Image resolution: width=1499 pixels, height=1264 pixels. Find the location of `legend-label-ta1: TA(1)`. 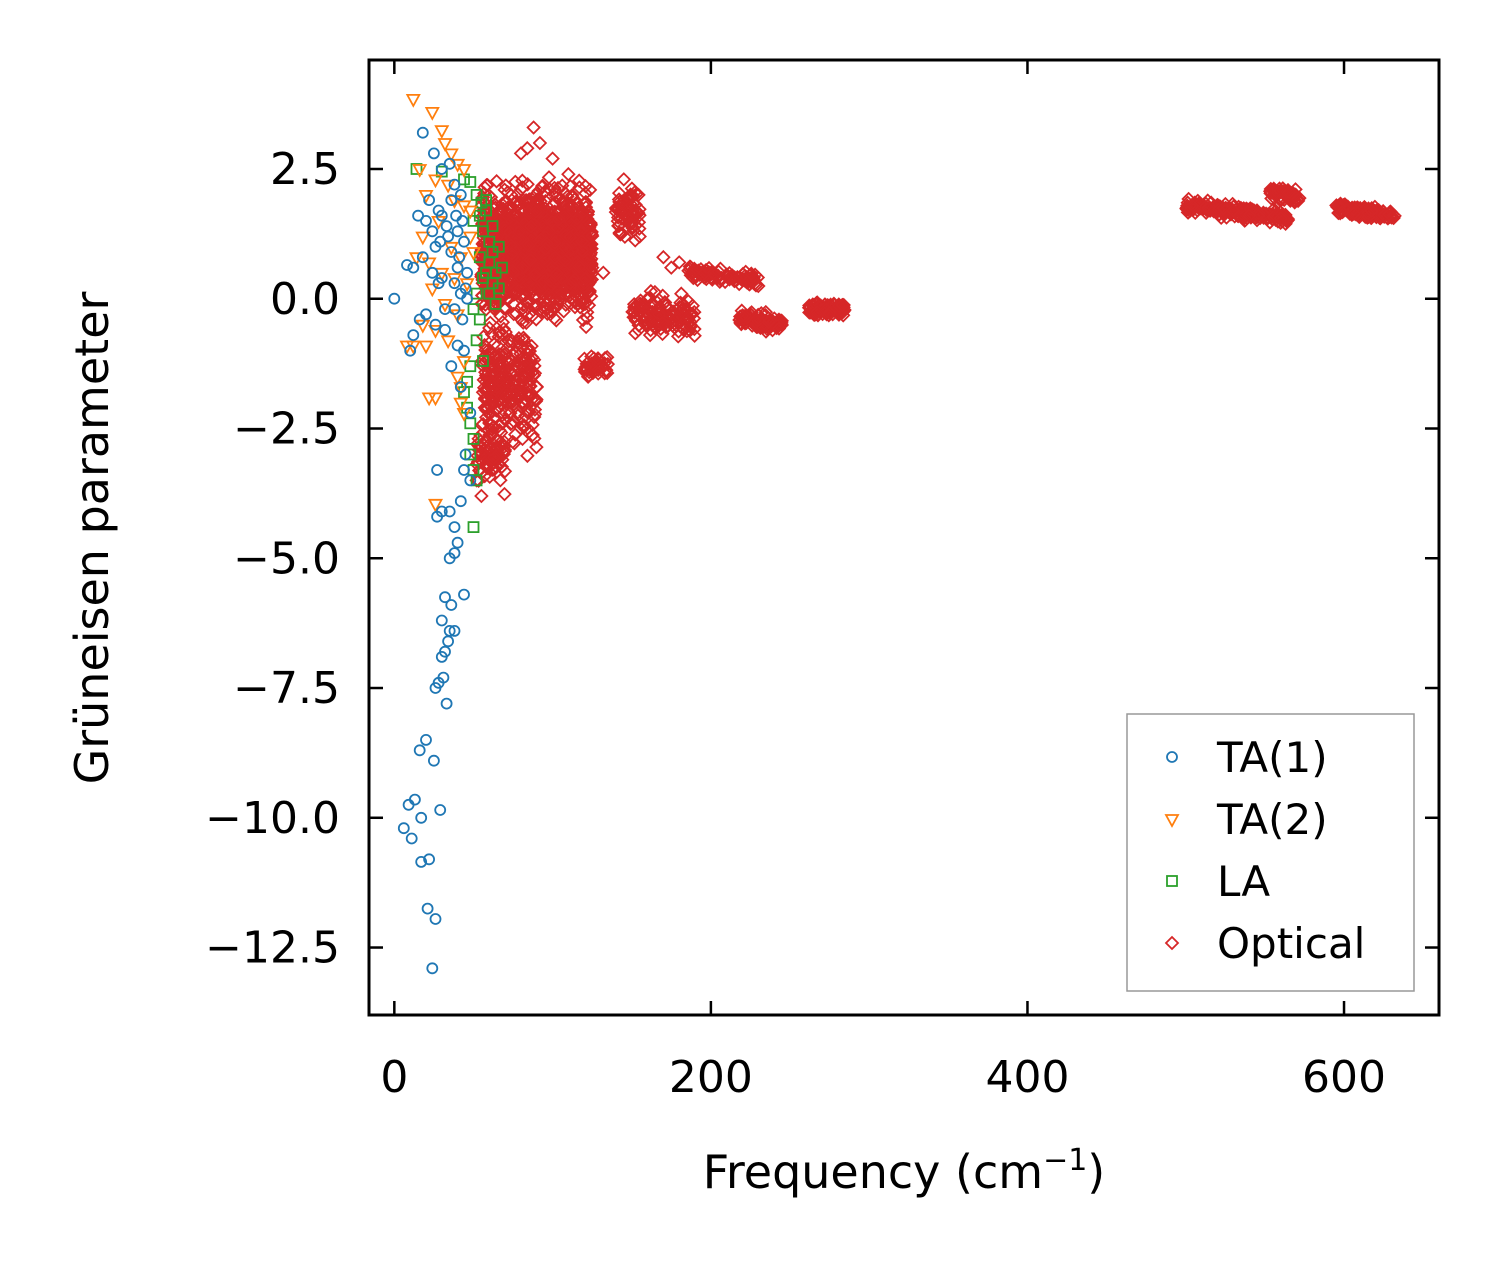

legend-label-ta1: TA(1) is located at coordinates (1272, 757).